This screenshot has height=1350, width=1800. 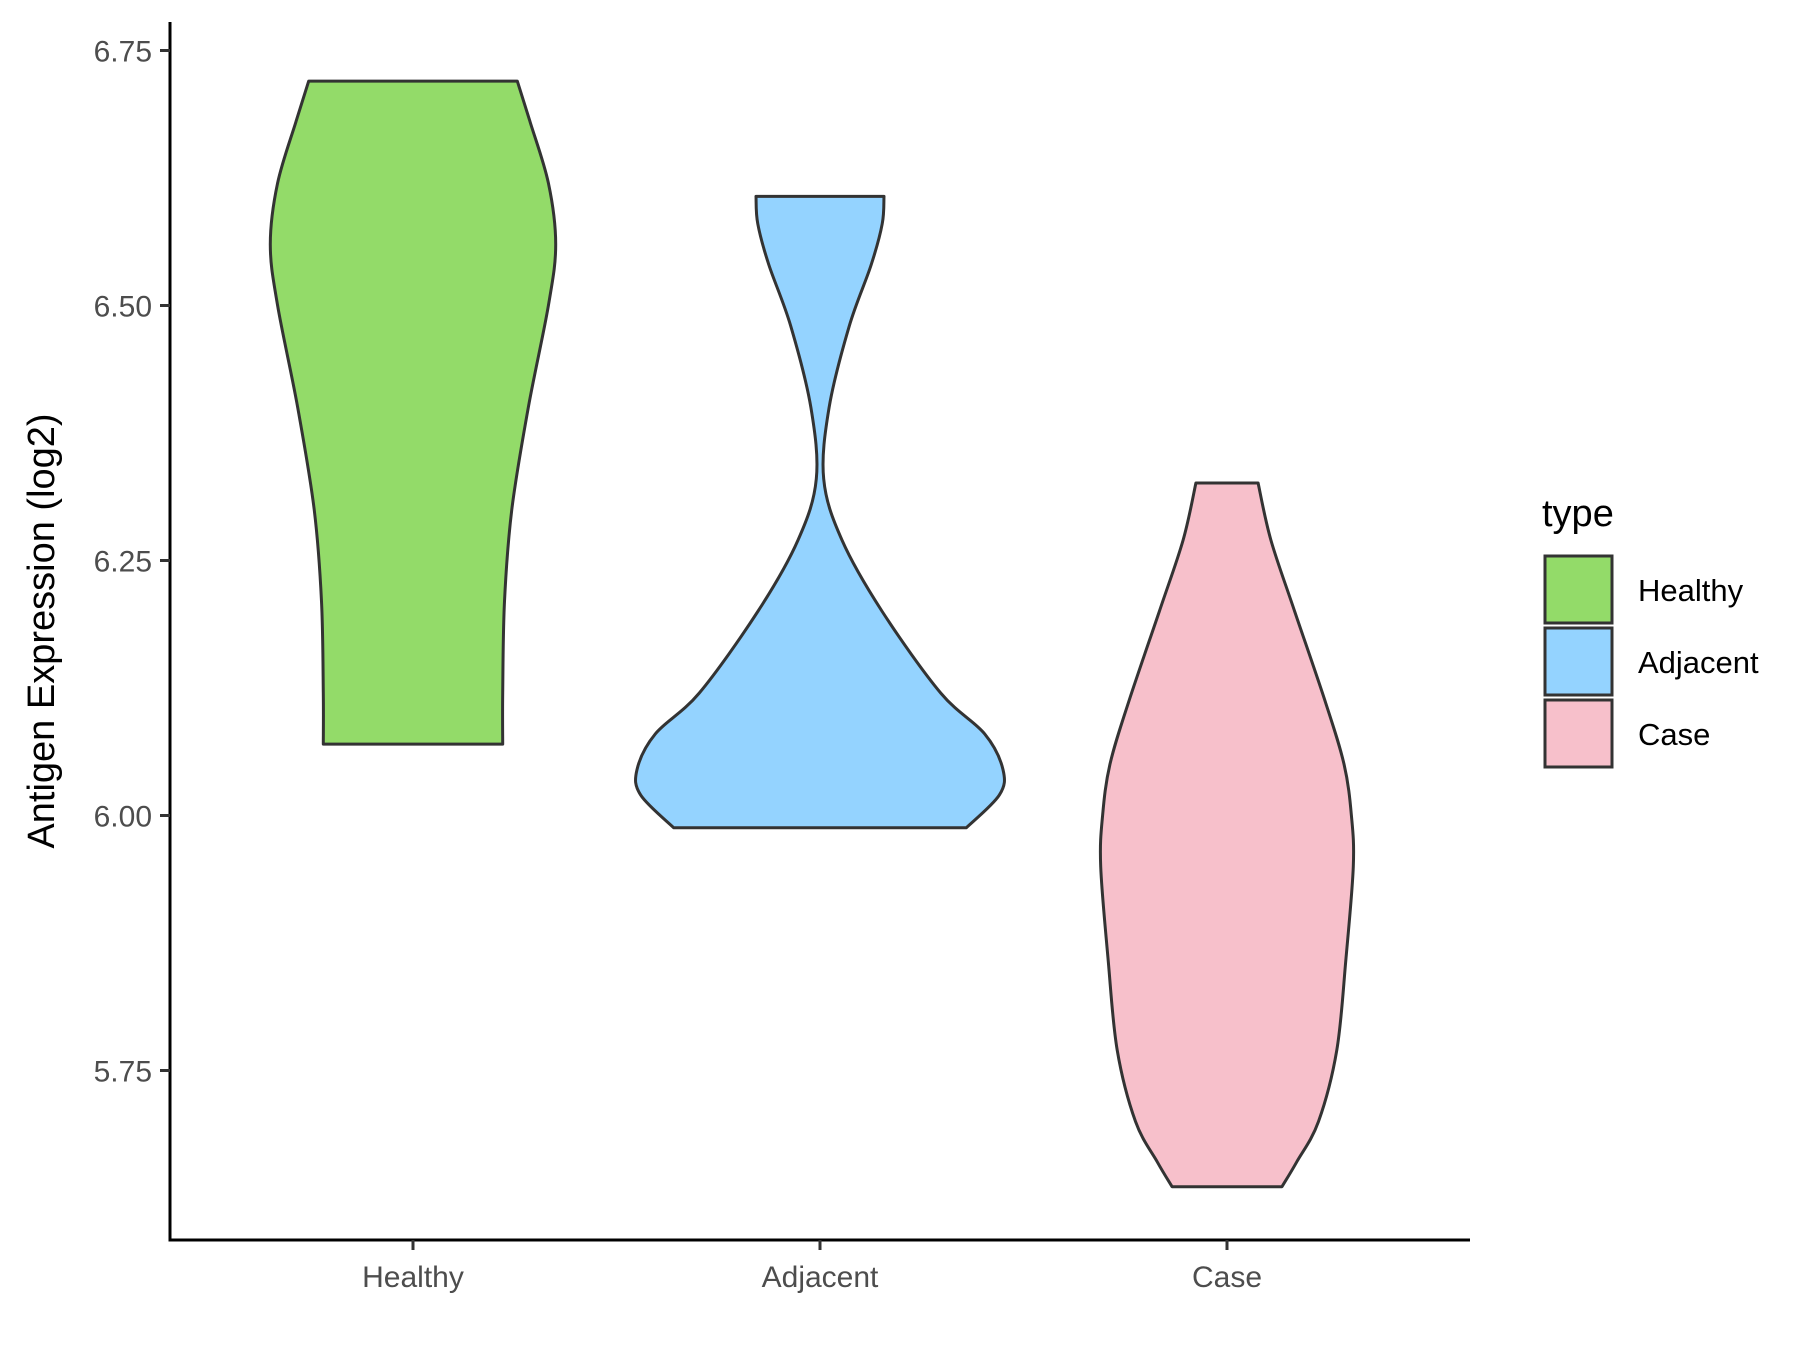 What do you see at coordinates (1578, 514) in the screenshot?
I see `legend-title: type` at bounding box center [1578, 514].